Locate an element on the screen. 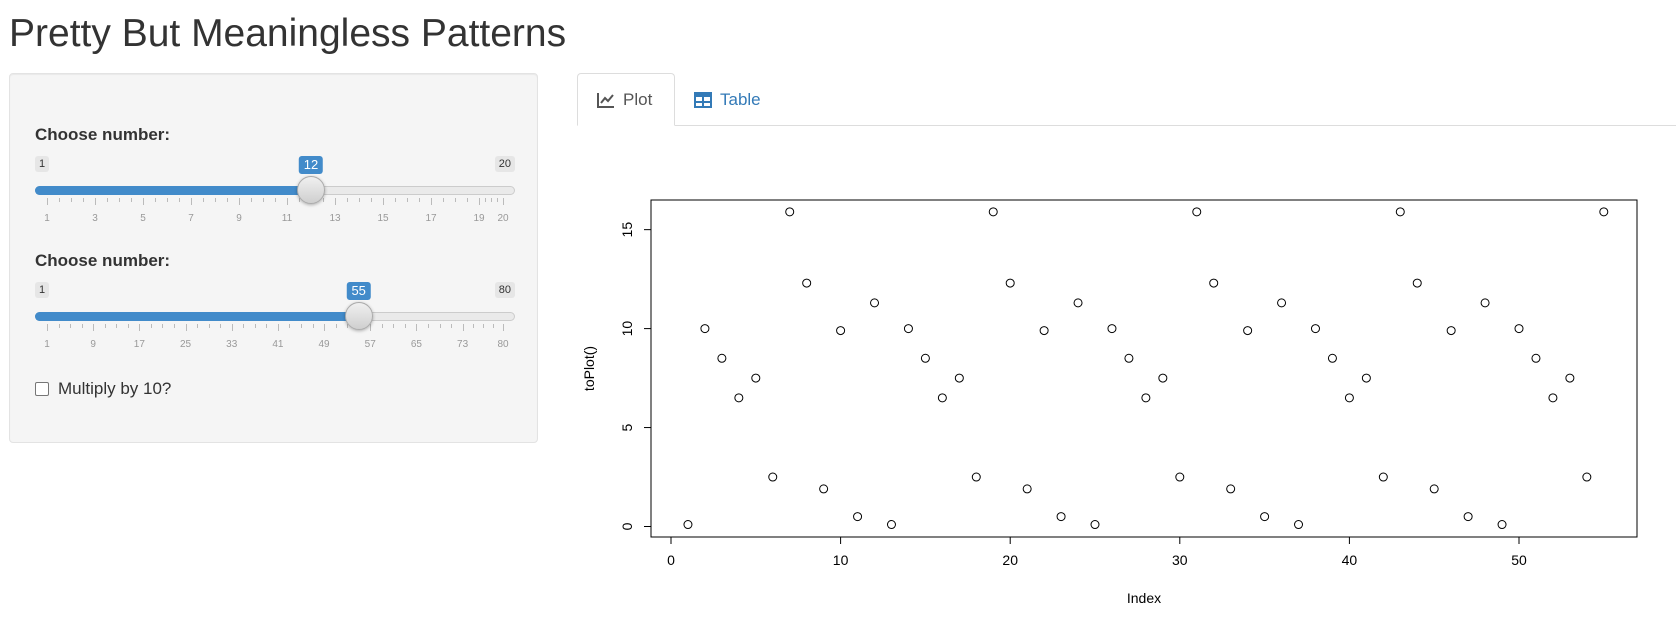 This screenshot has width=1676, height=636. multiply-checkbox-label: Multiply by 10? is located at coordinates (115, 388).